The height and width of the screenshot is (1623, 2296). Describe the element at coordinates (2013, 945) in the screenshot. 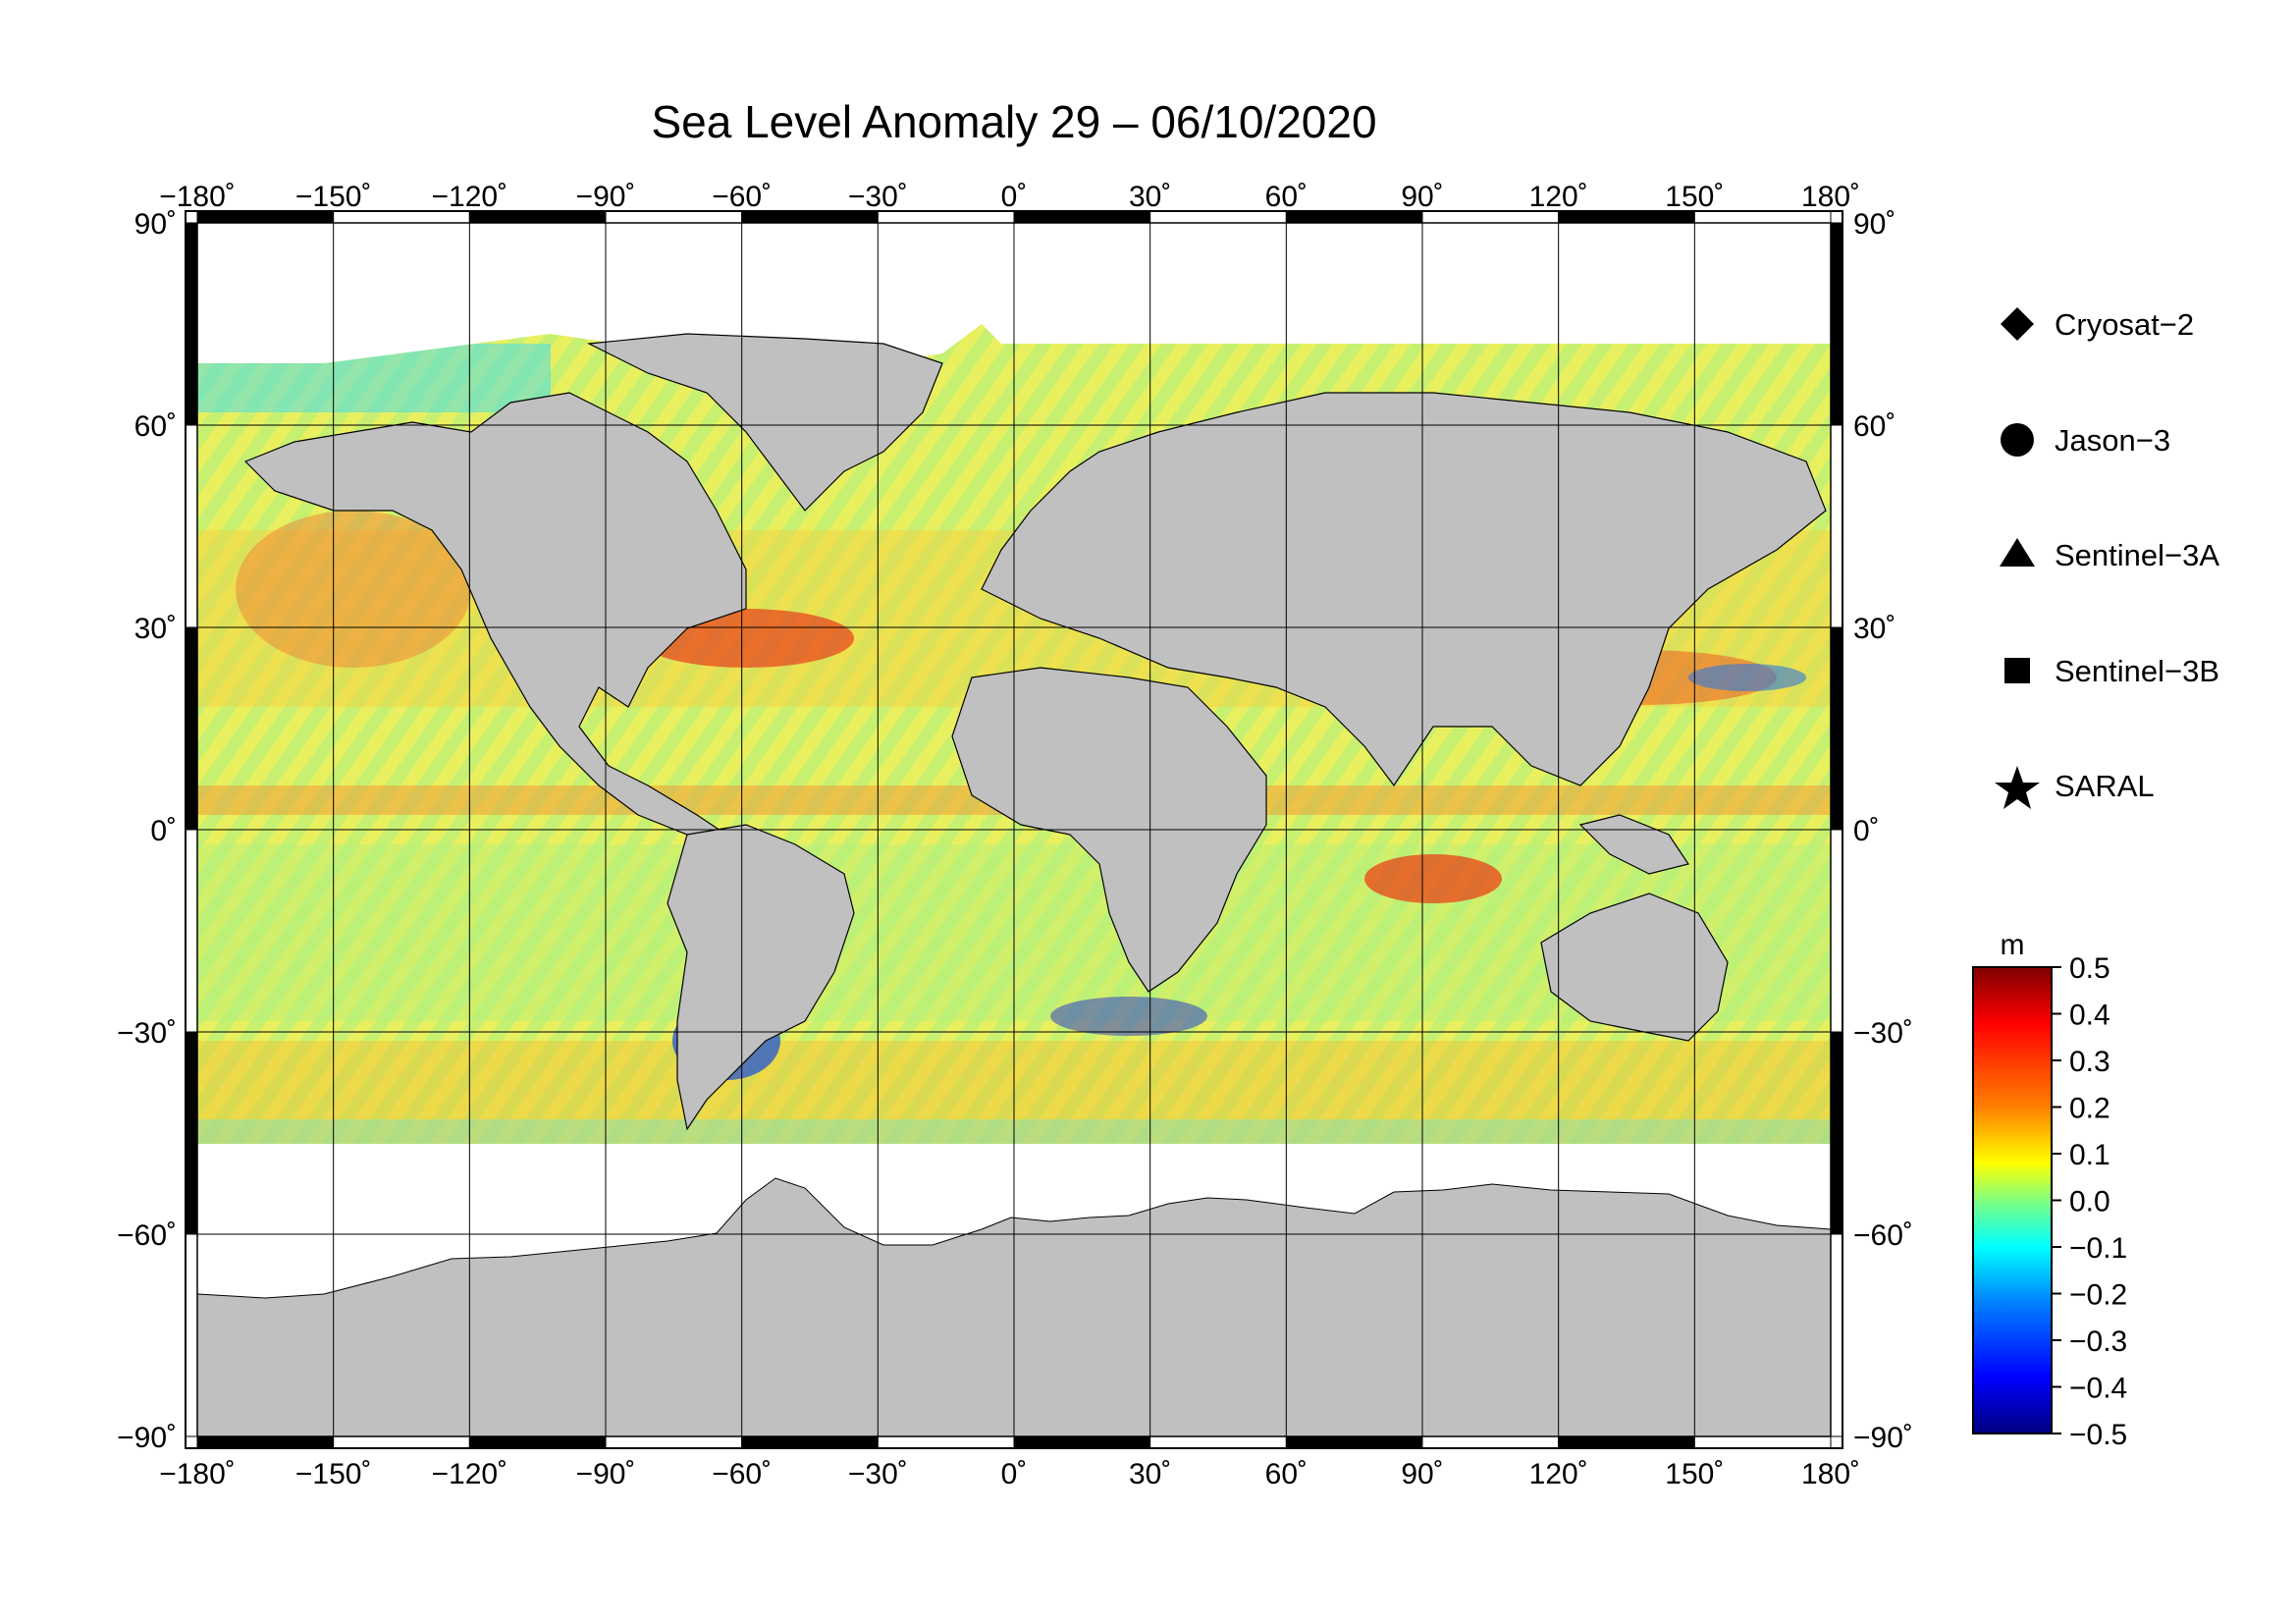

I see `colorbar-unit: m` at that location.